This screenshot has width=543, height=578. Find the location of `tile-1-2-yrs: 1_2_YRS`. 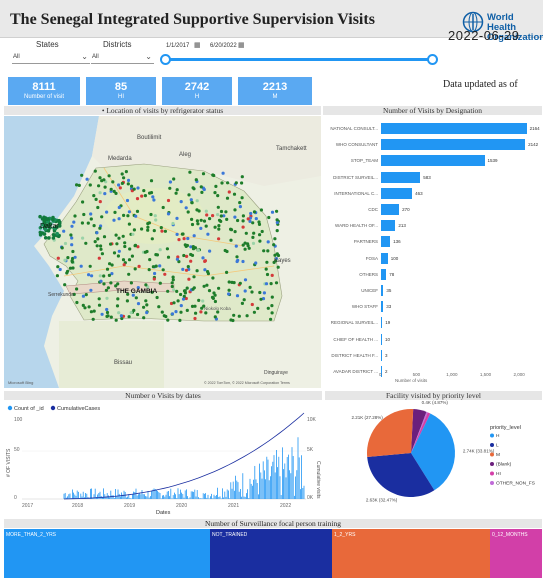

tile-1-2-yrs: 1_2_YRS is located at coordinates (411, 553).